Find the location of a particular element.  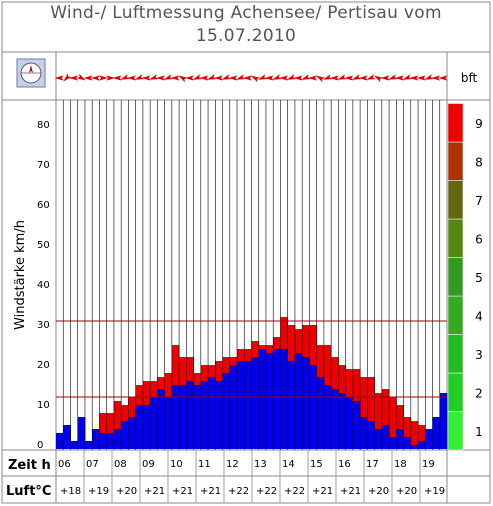

y-axis-label: Windstärke km/h is located at coordinates (20, 275).